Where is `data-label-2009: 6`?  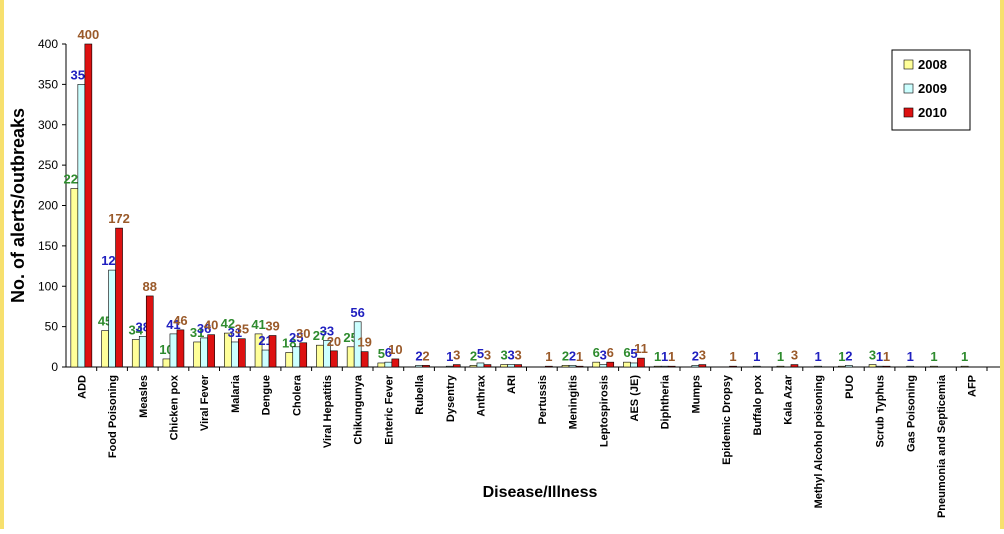 data-label-2009: 6 is located at coordinates (388, 352).